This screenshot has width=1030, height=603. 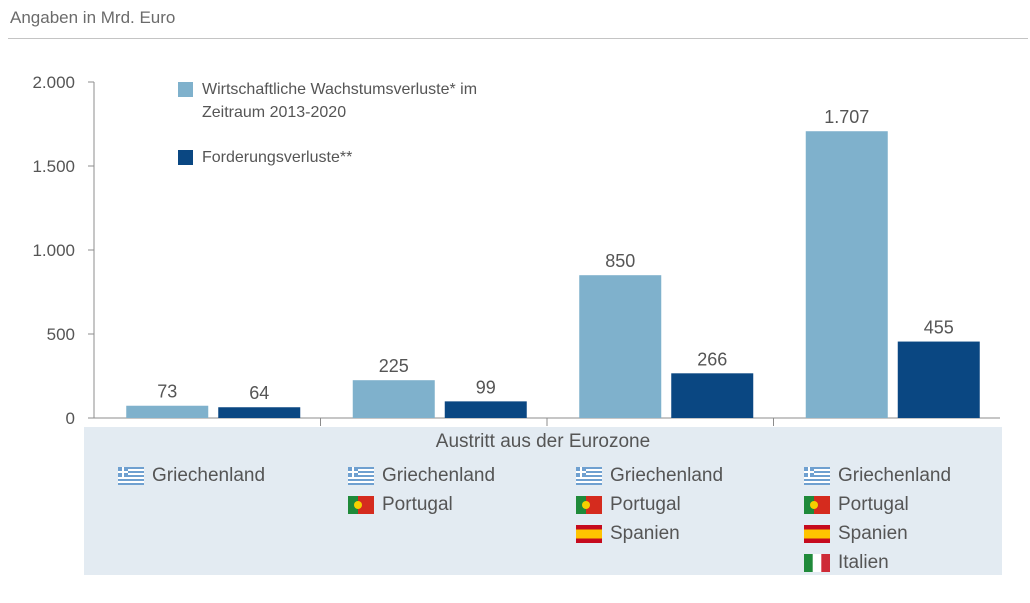 What do you see at coordinates (817, 562) in the screenshot?
I see `italy-flag-icon` at bounding box center [817, 562].